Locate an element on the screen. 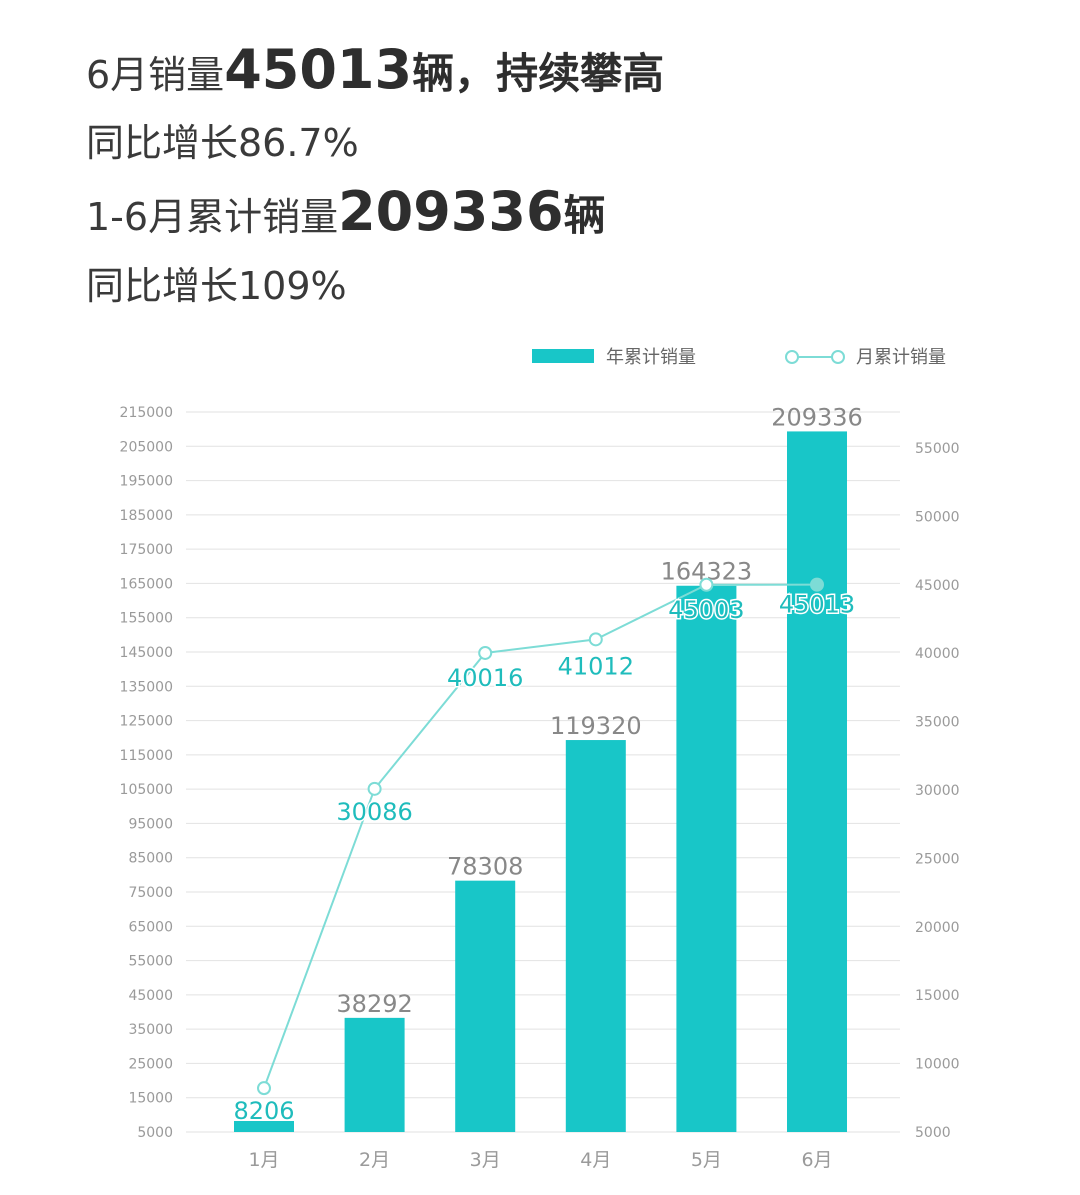  y-left-tick-label: 65000 is located at coordinates (150, 927).